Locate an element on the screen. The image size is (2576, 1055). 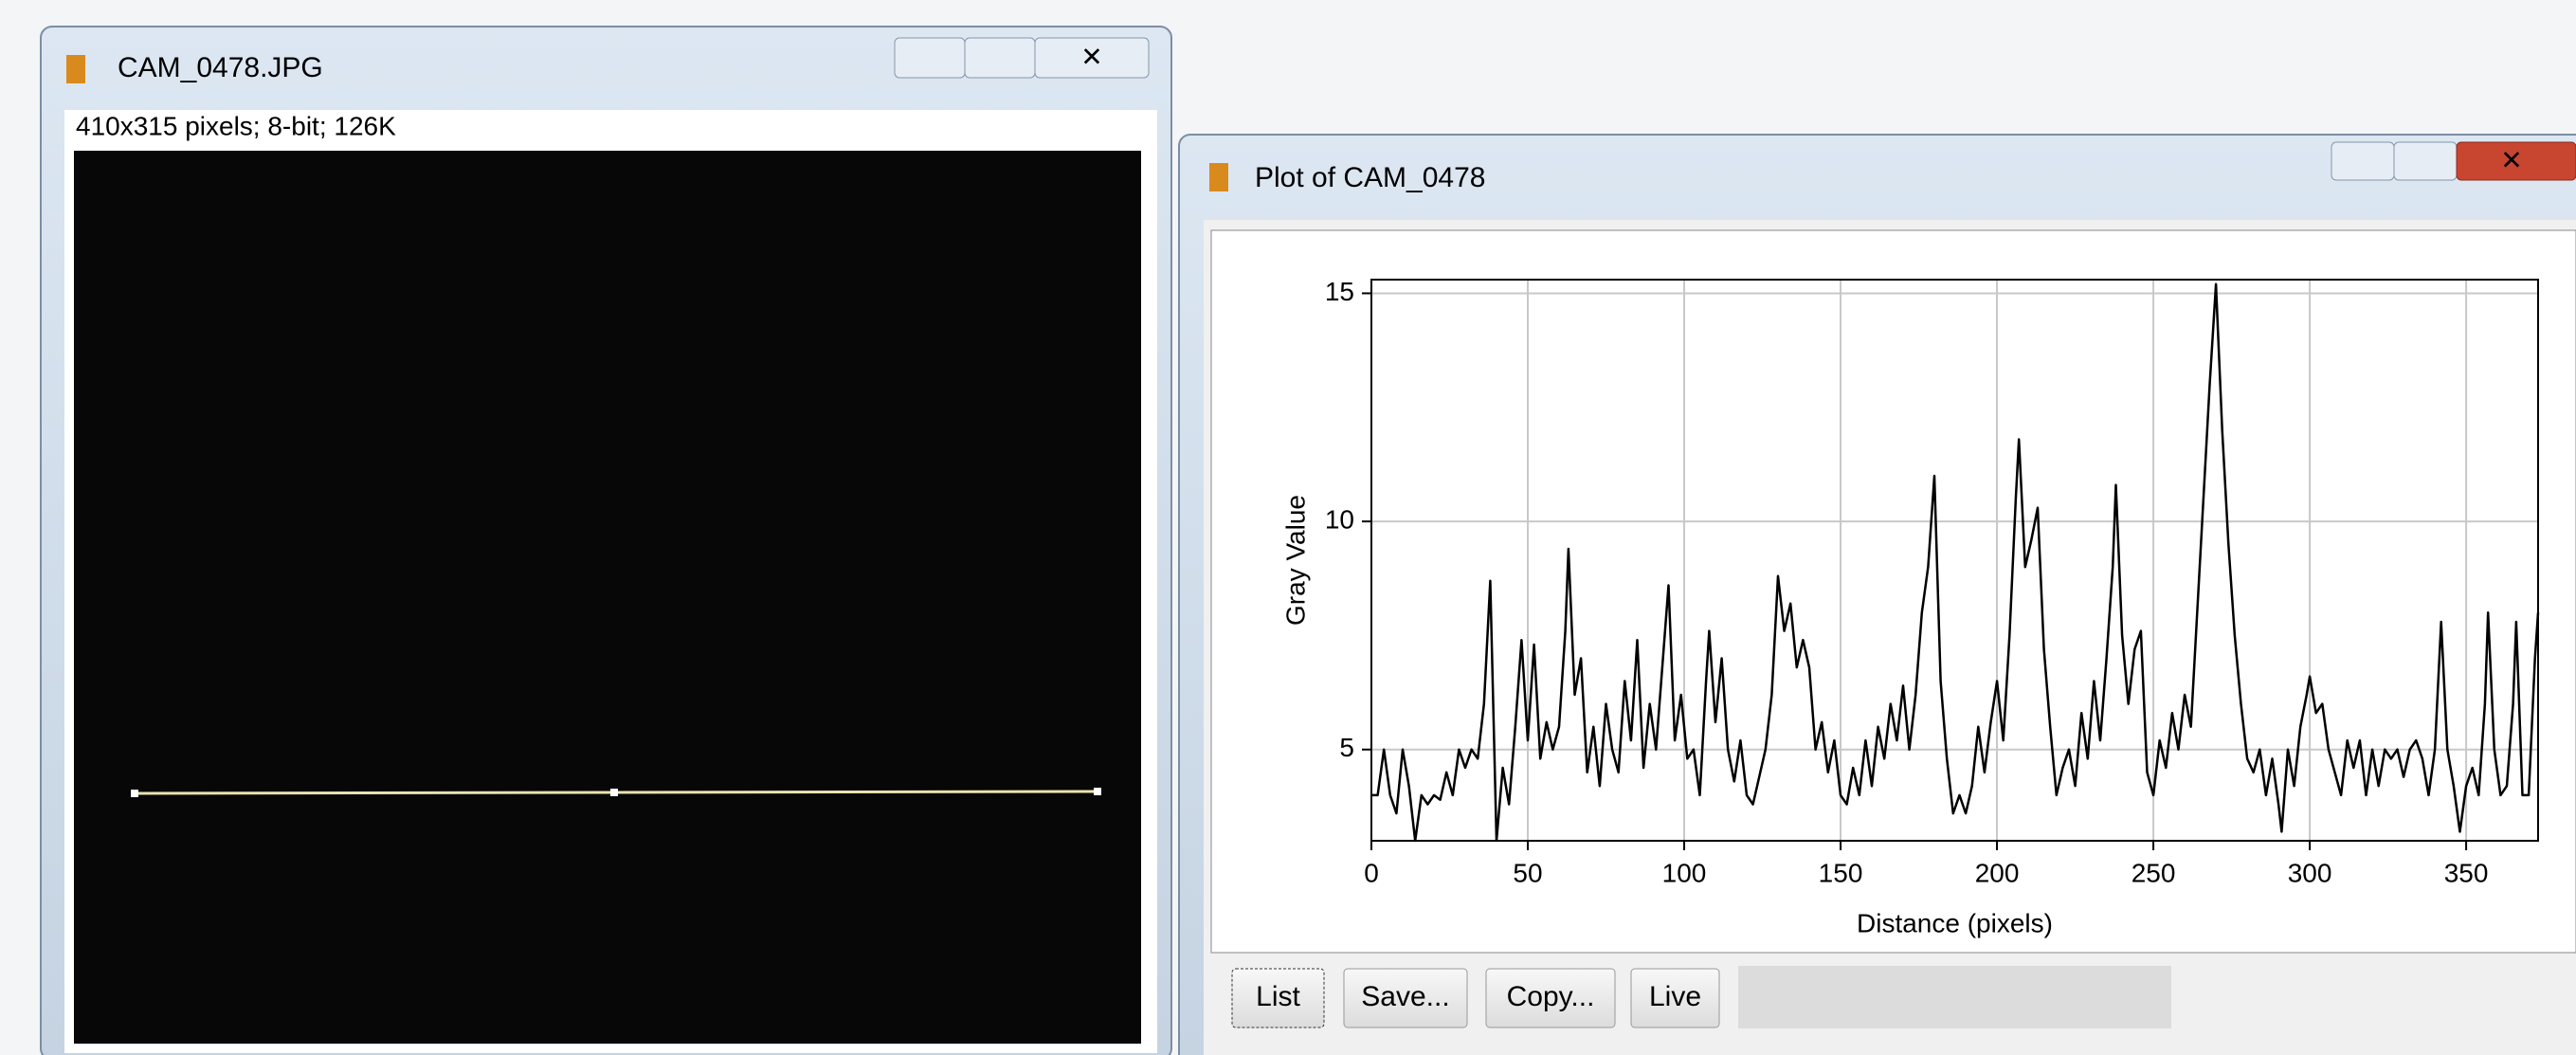
button-label: List is located at coordinates (1278, 996).